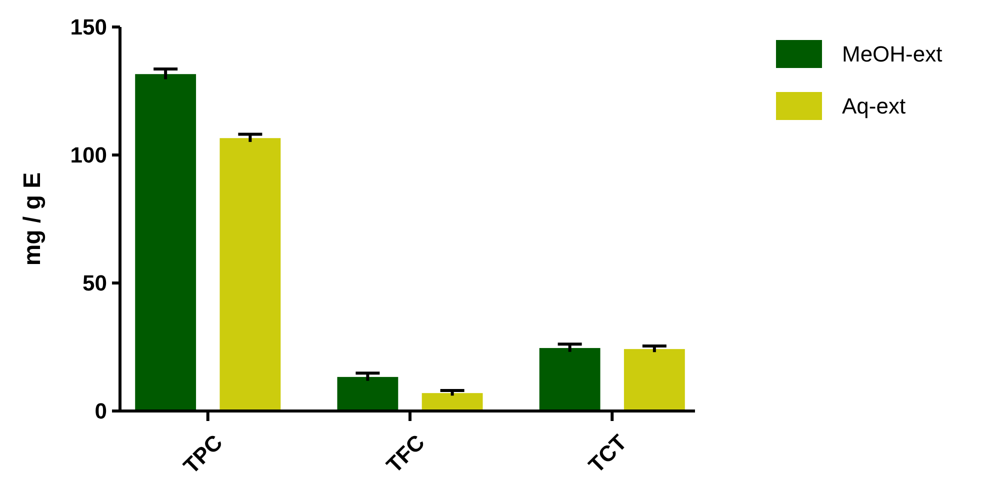  What do you see at coordinates (100, 411) in the screenshot?
I see `y-tick-label: 0` at bounding box center [100, 411].